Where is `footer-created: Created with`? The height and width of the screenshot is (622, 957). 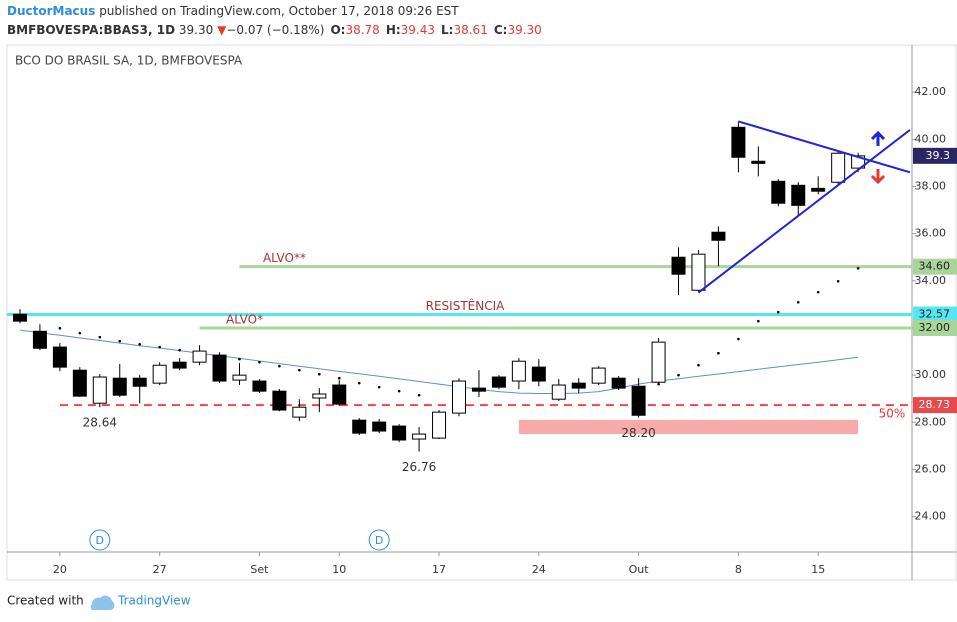
footer-created: Created with is located at coordinates (45, 601).